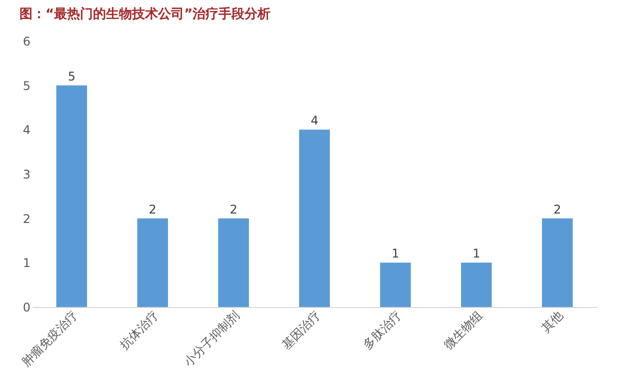  I want to click on y-tick-label: 0, so click(26, 307).